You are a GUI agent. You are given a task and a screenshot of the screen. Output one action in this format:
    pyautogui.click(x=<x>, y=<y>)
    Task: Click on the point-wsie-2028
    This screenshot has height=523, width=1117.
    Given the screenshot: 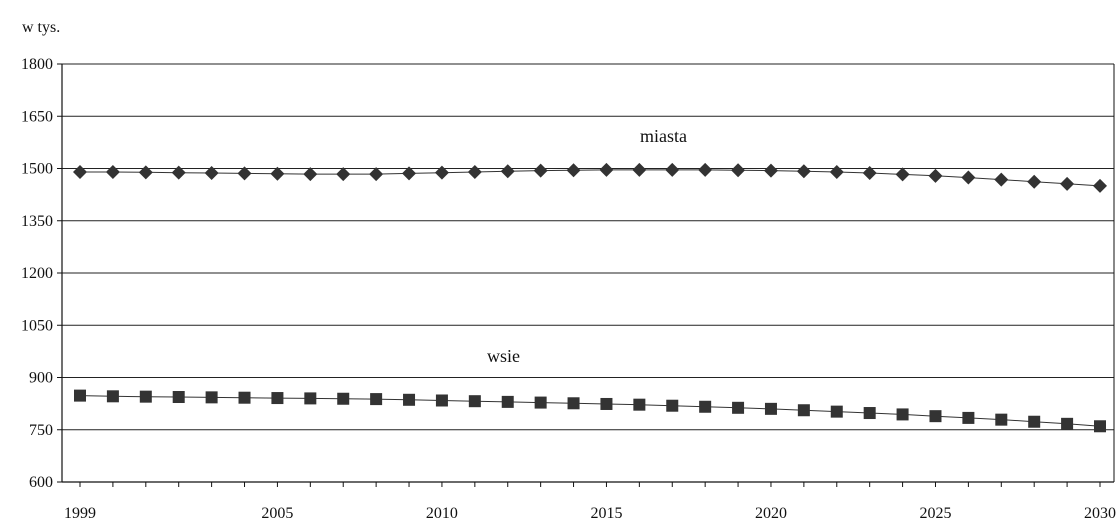 What is the action you would take?
    pyautogui.click(x=1034, y=421)
    